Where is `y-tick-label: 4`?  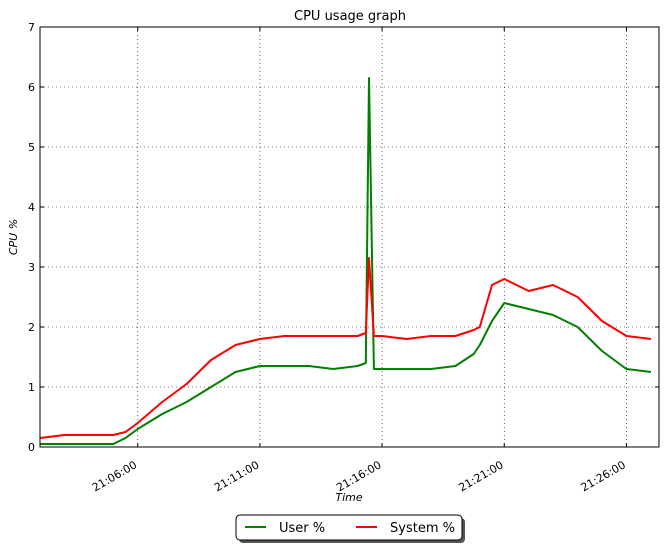 y-tick-label: 4 is located at coordinates (31, 207).